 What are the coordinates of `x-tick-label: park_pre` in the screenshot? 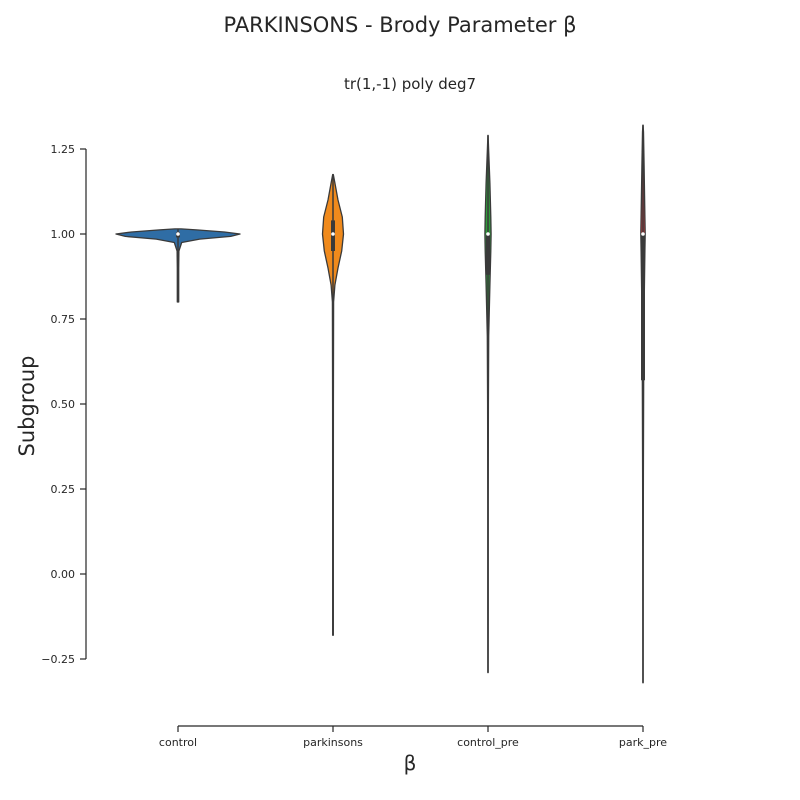 It's located at (643, 742).